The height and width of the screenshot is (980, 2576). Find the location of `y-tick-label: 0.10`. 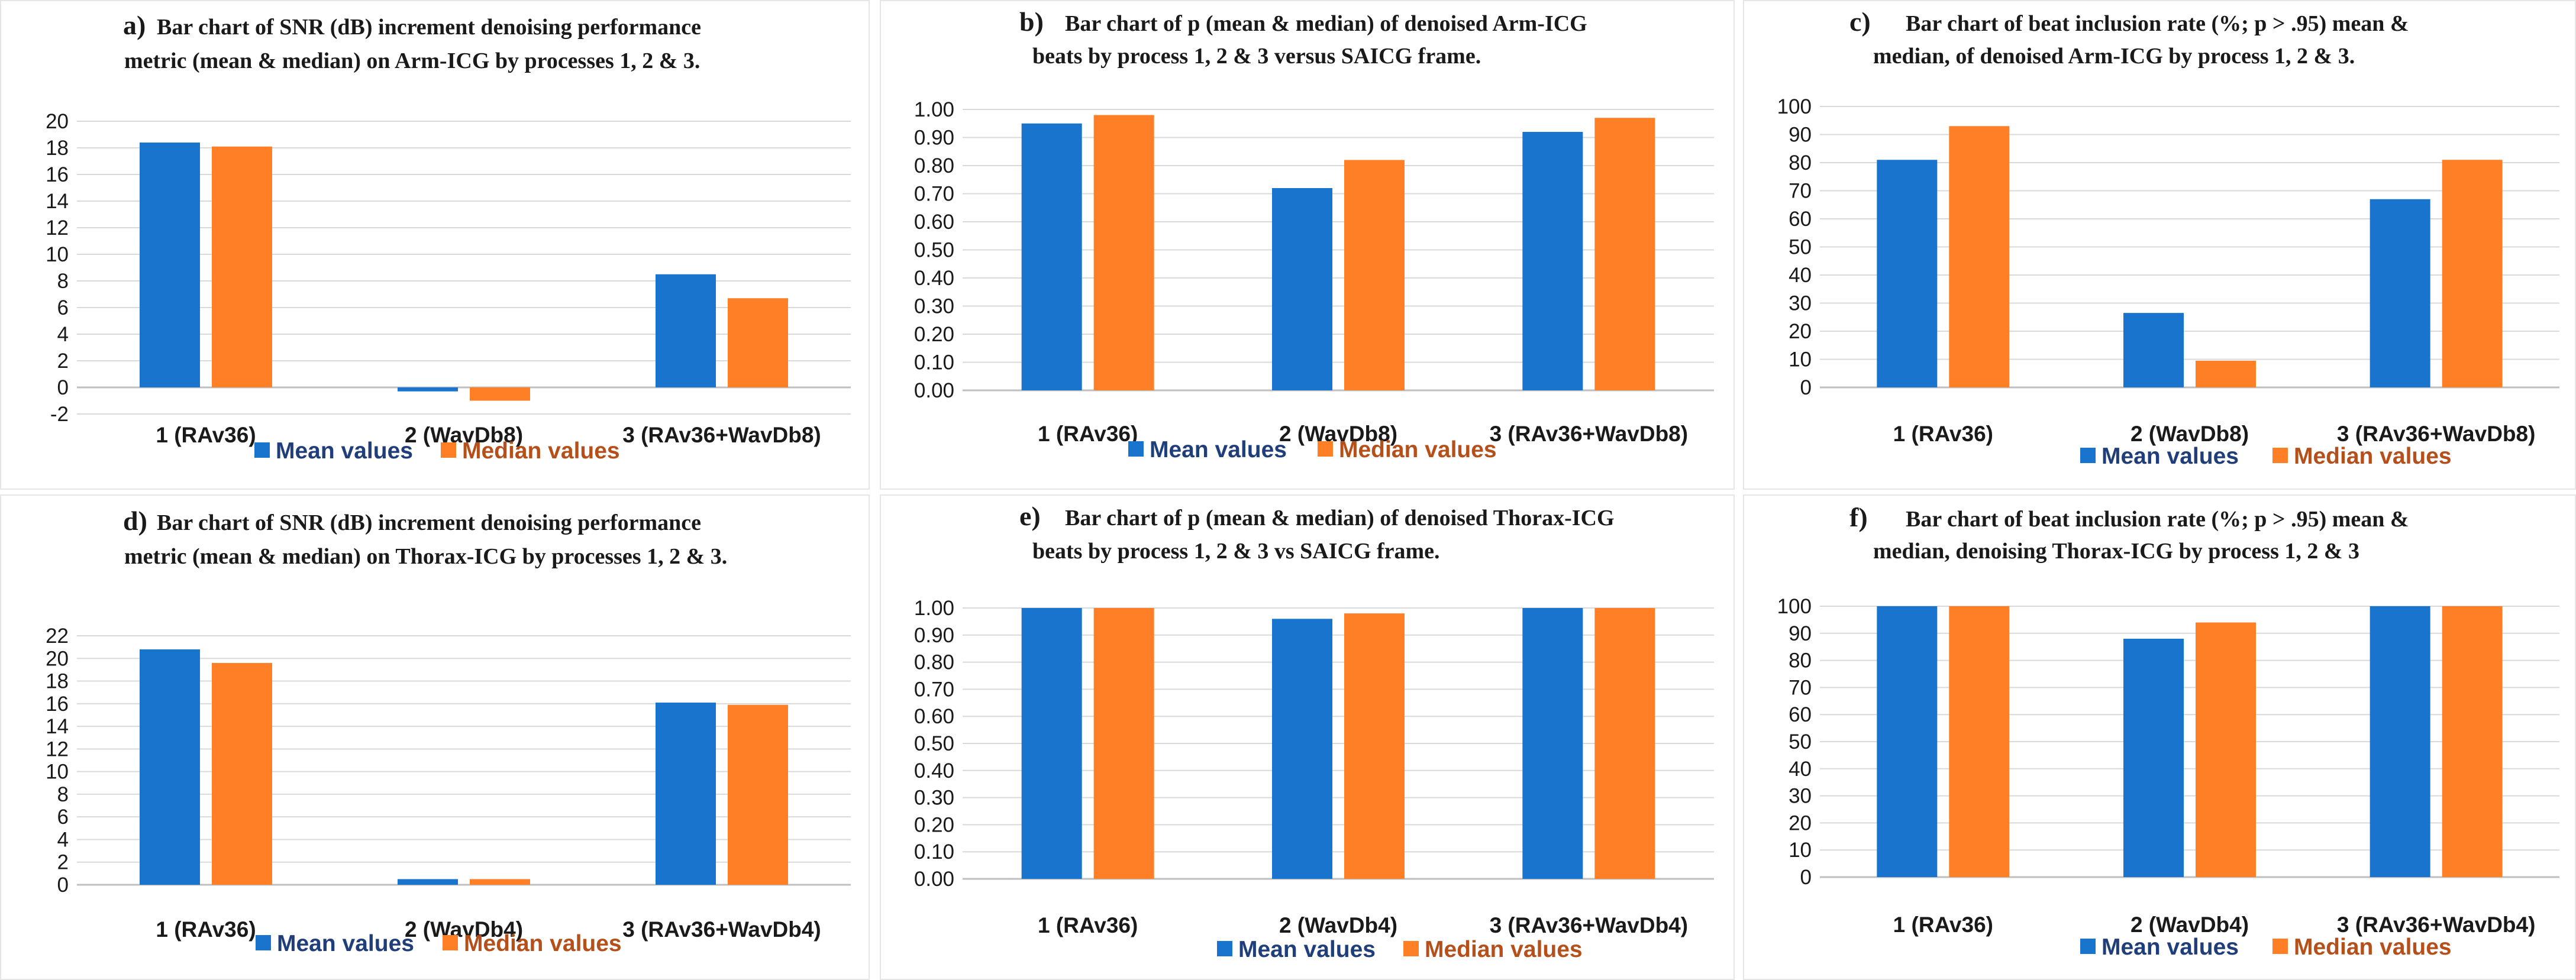

y-tick-label: 0.10 is located at coordinates (934, 362).